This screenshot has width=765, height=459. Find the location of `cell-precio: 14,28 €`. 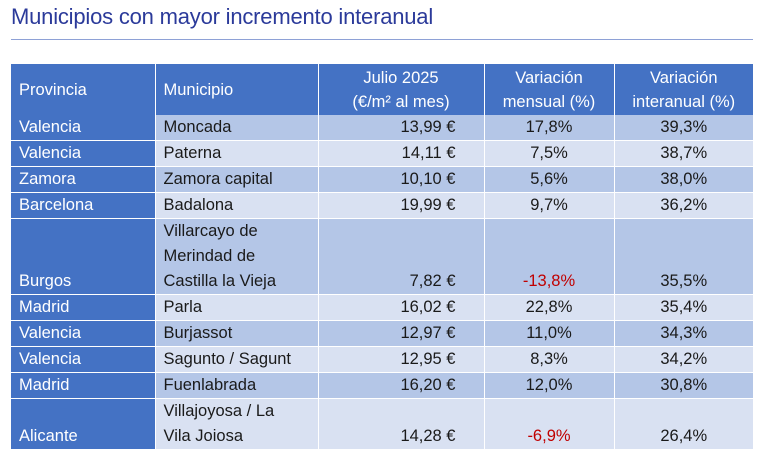

cell-precio: 14,28 € is located at coordinates (401, 424).